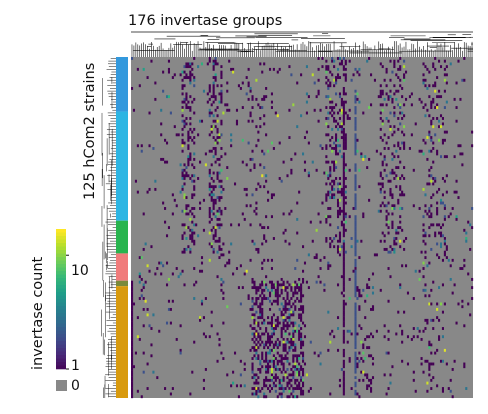 This screenshot has width=488, height=414. I want to click on colorbar-tick-1: 1, so click(75, 366).